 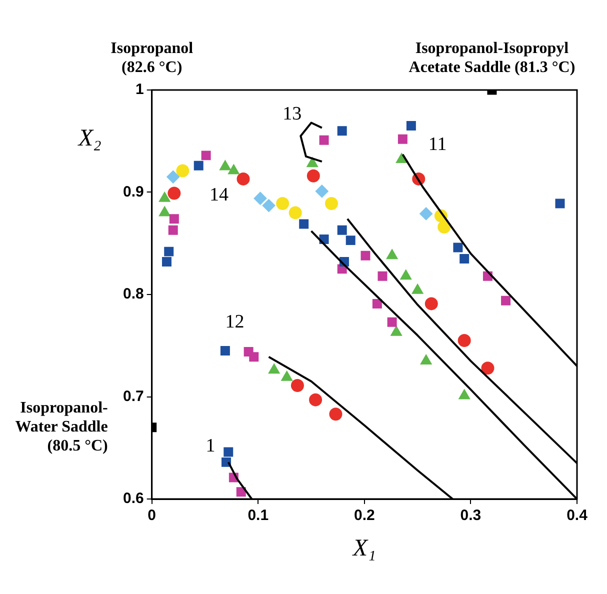 What do you see at coordinates (437, 145) in the screenshot?
I see `annotation: 11` at bounding box center [437, 145].